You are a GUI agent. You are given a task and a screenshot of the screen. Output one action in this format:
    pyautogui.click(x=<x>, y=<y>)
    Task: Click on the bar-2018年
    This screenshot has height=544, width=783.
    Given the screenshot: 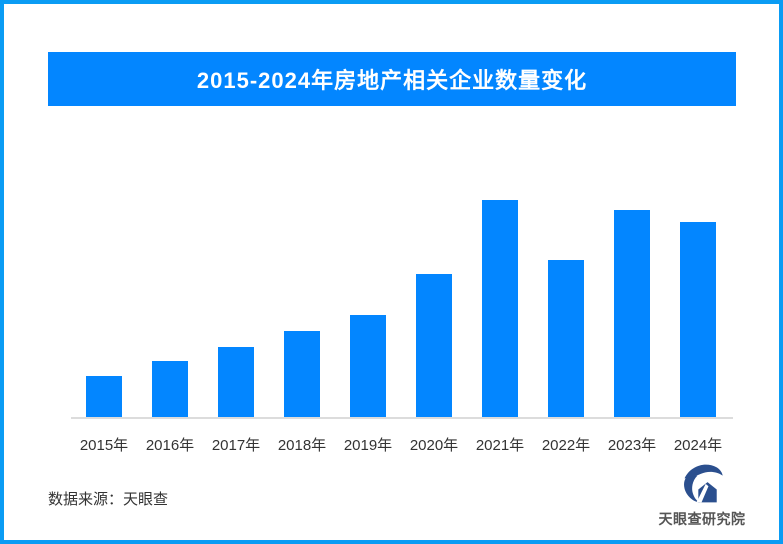 What is the action you would take?
    pyautogui.click(x=302, y=373)
    